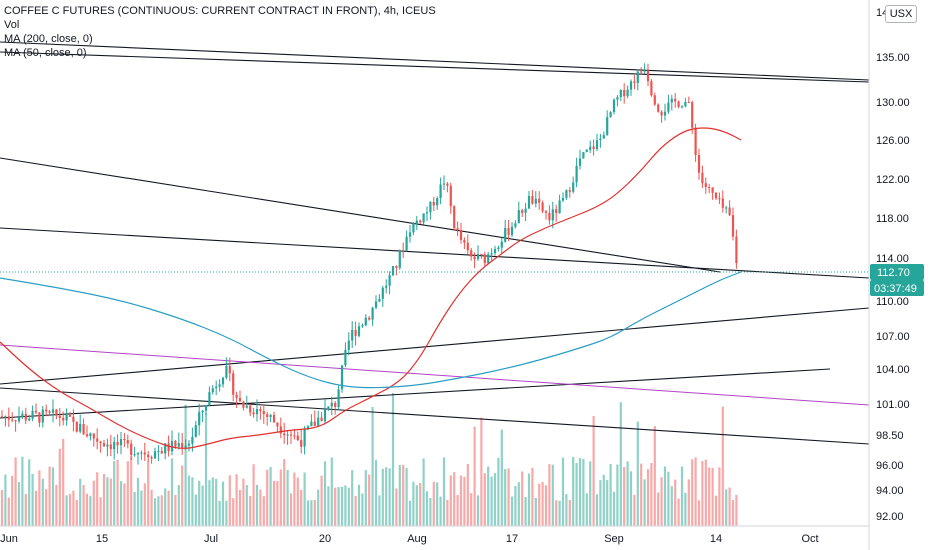 The height and width of the screenshot is (550, 932). What do you see at coordinates (893, 337) in the screenshot?
I see `price-tick-7: 107.00` at bounding box center [893, 337].